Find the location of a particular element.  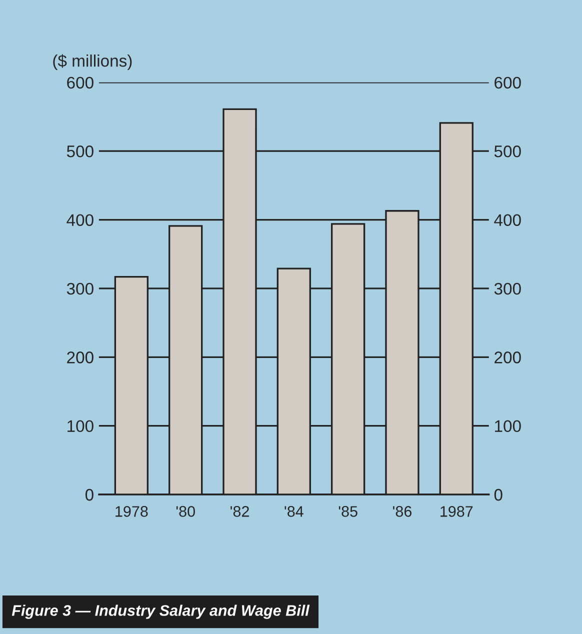

y2-tick-label: 600 is located at coordinates (507, 82).